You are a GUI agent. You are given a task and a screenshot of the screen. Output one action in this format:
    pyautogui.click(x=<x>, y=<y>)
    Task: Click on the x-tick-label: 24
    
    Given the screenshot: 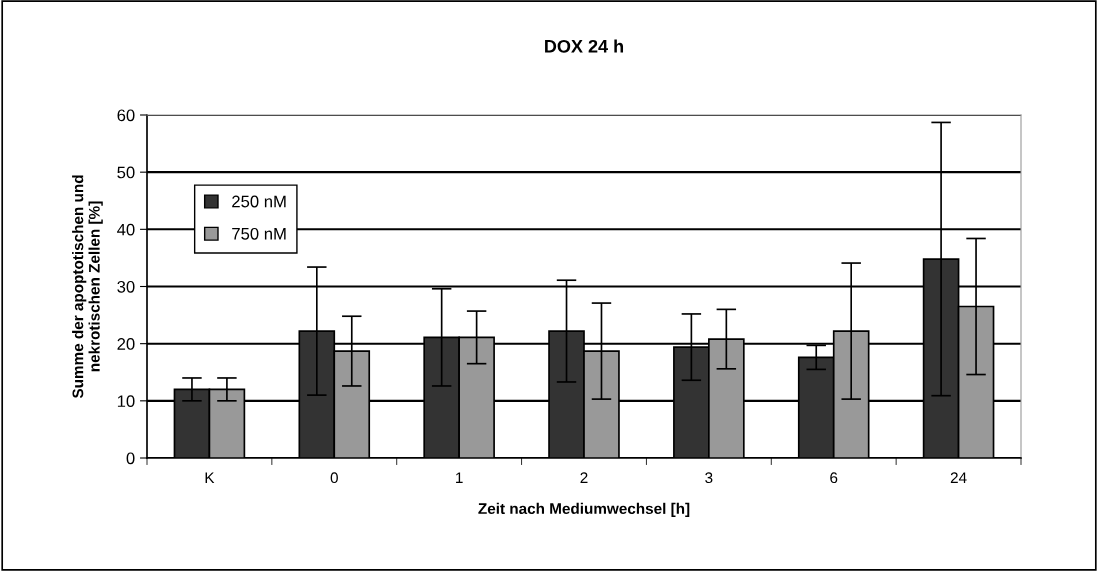 What is the action you would take?
    pyautogui.click(x=958, y=477)
    